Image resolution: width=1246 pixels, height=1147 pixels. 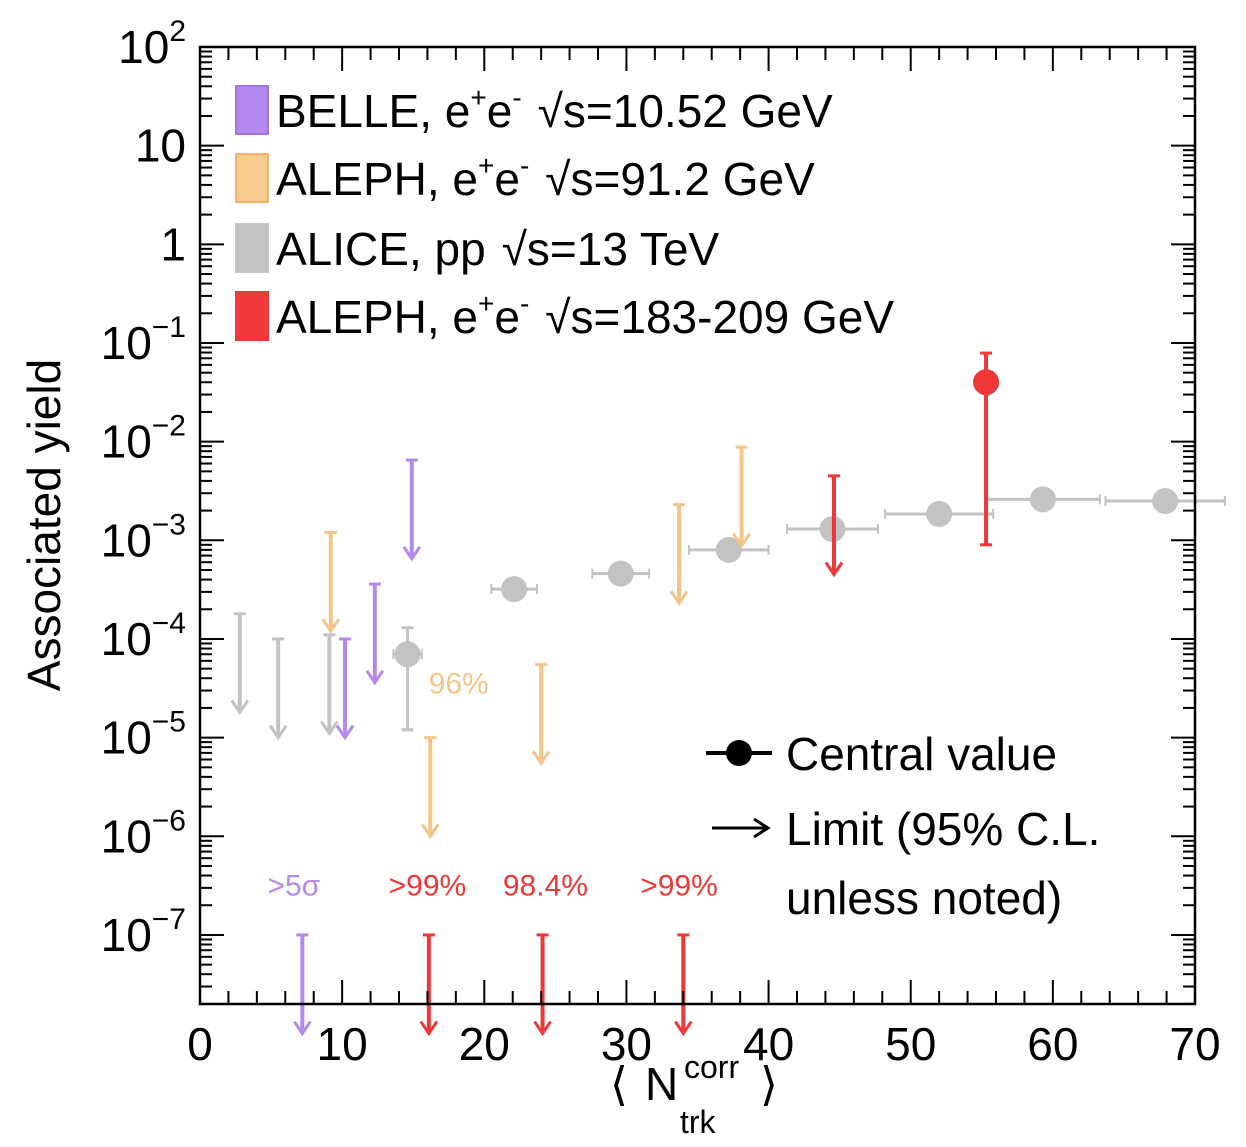 What do you see at coordinates (381, 249) in the screenshot?
I see `legend-name: ALICE, pp` at bounding box center [381, 249].